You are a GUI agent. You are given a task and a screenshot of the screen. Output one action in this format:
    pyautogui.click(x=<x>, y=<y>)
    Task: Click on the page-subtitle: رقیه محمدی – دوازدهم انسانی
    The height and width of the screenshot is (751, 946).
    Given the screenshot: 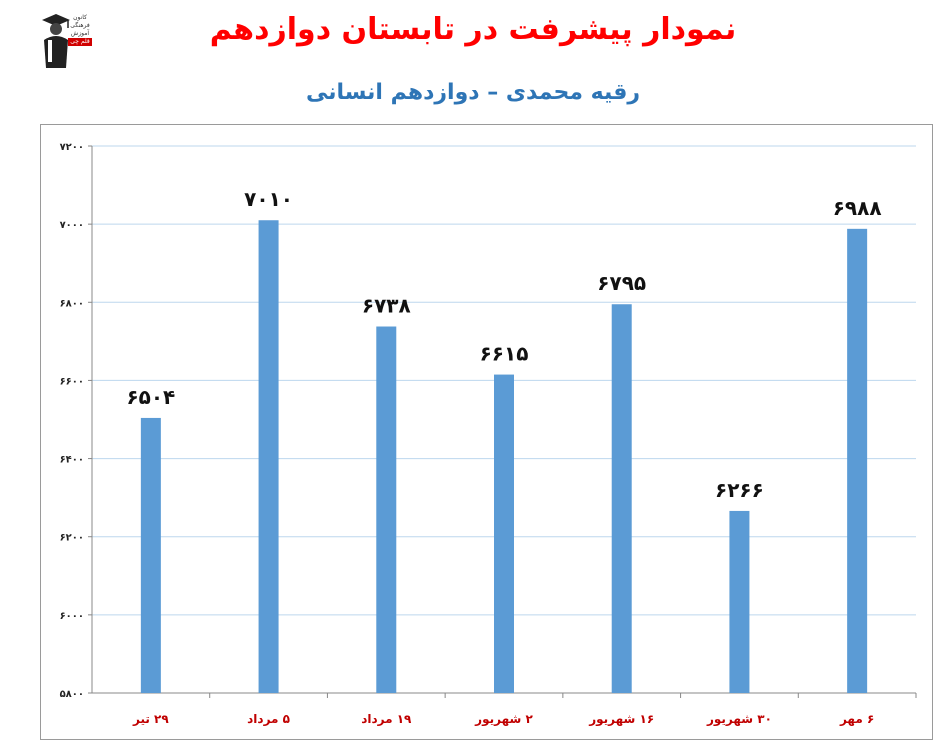 What is the action you would take?
    pyautogui.click(x=473, y=92)
    